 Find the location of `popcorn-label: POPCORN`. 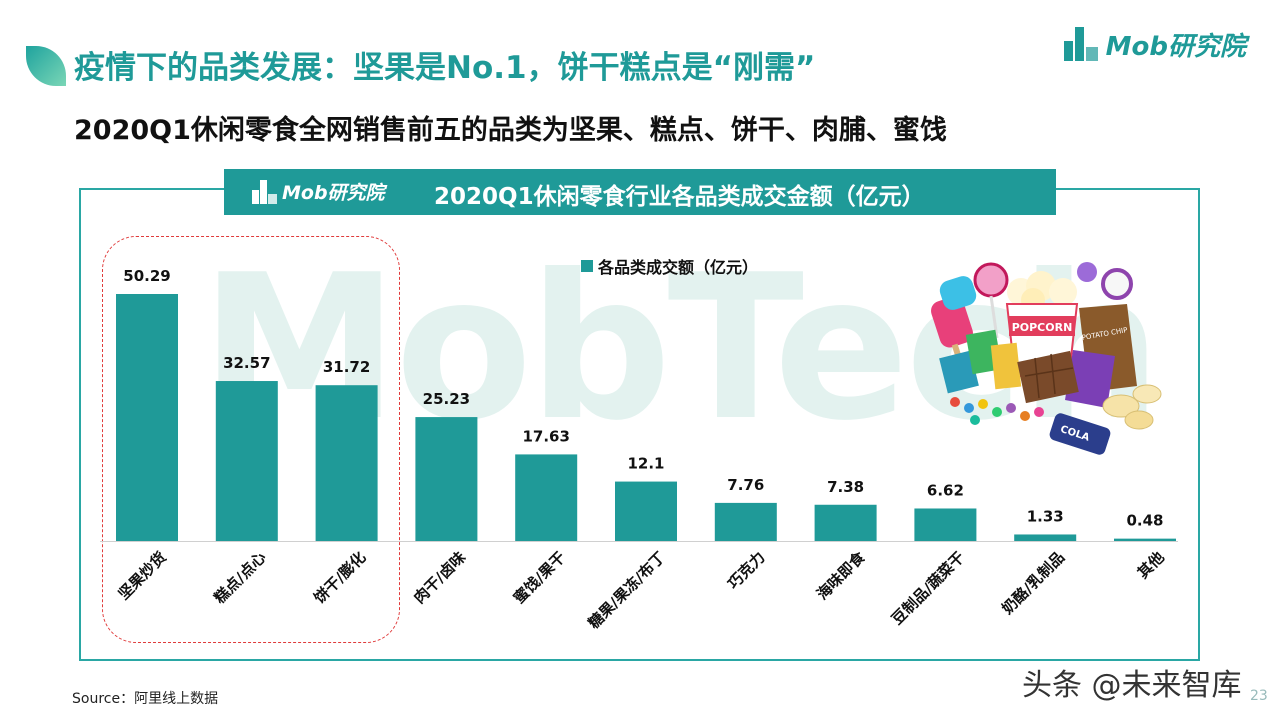

popcorn-label: POPCORN is located at coordinates (1042, 327).